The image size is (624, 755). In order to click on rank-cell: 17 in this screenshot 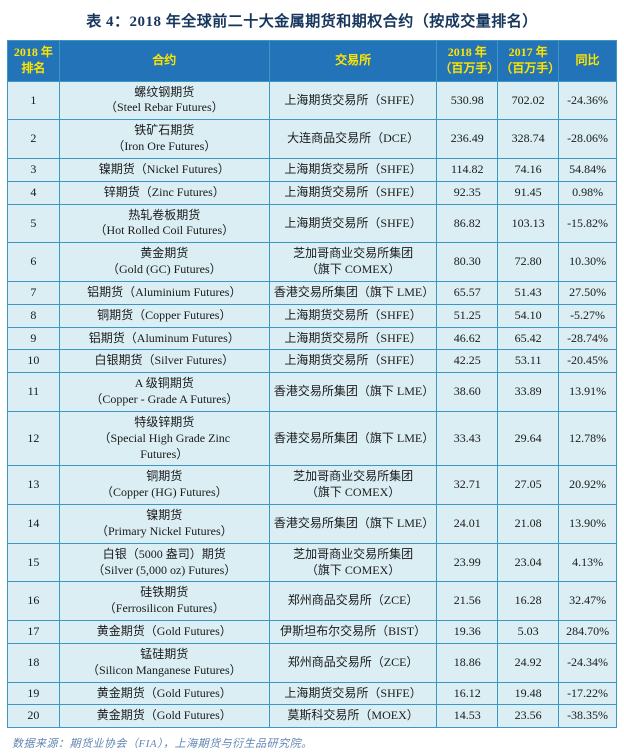, I will do `click(33, 632)`.